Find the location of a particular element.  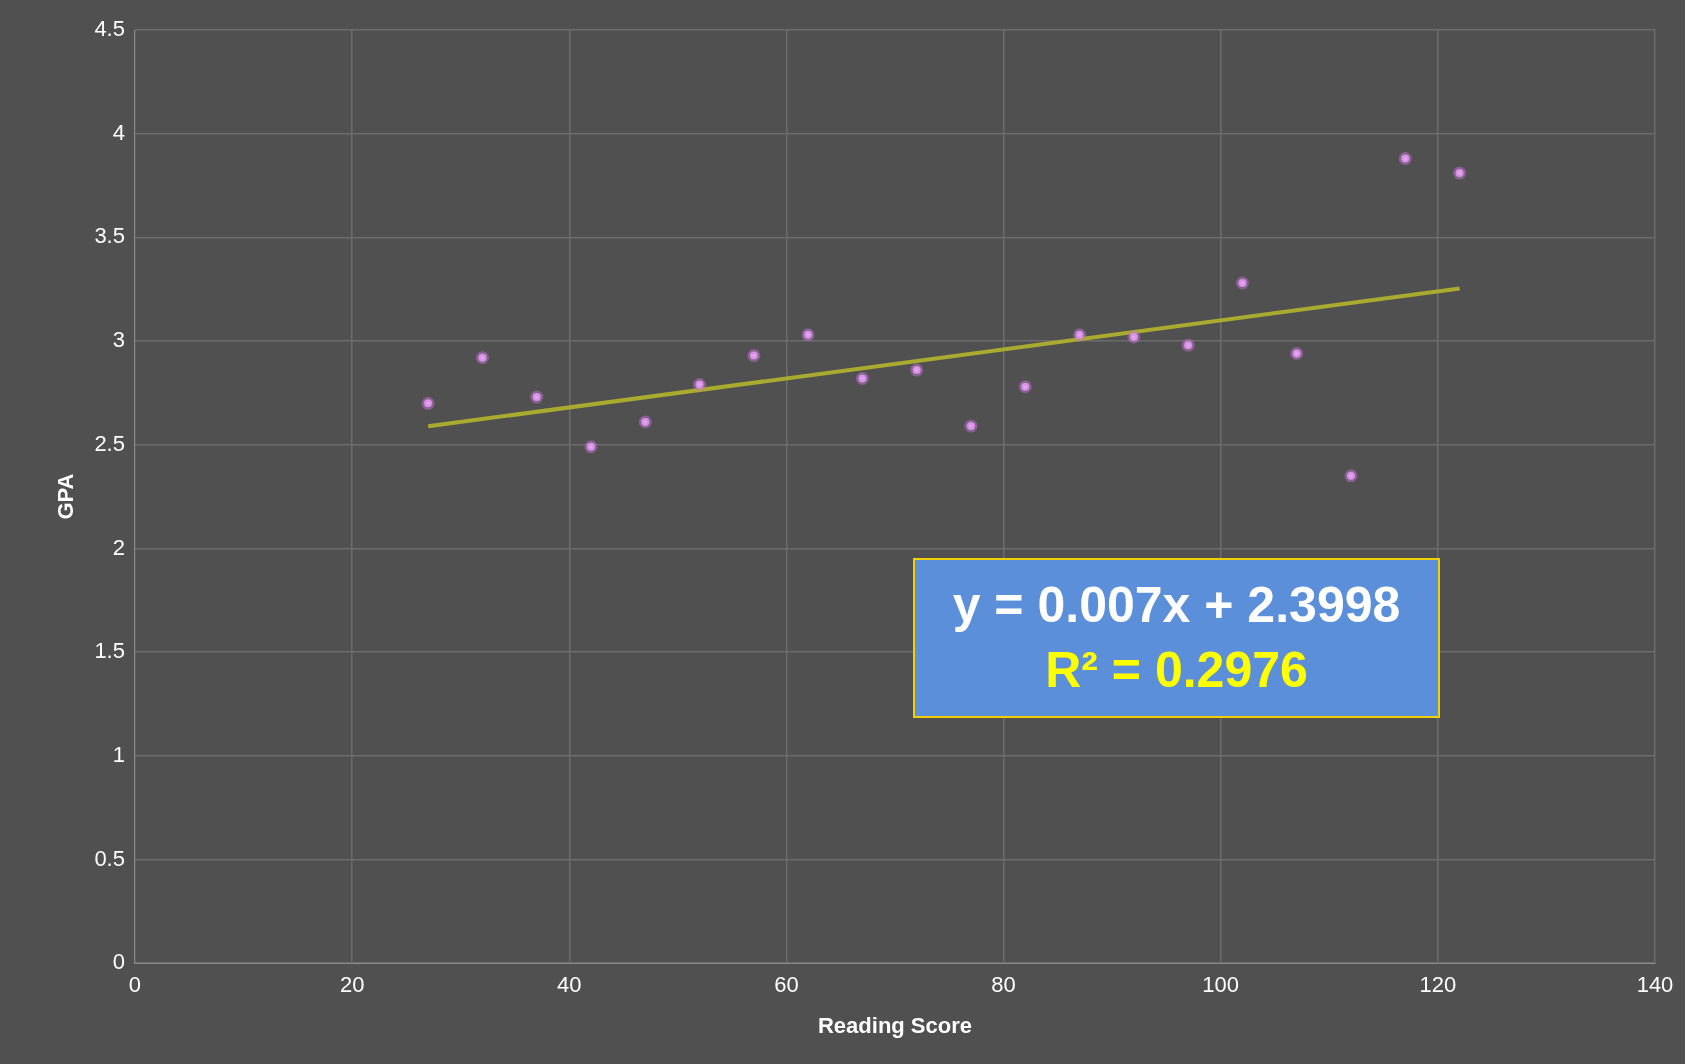

x-axis-title: Reading Score is located at coordinates (895, 1025).